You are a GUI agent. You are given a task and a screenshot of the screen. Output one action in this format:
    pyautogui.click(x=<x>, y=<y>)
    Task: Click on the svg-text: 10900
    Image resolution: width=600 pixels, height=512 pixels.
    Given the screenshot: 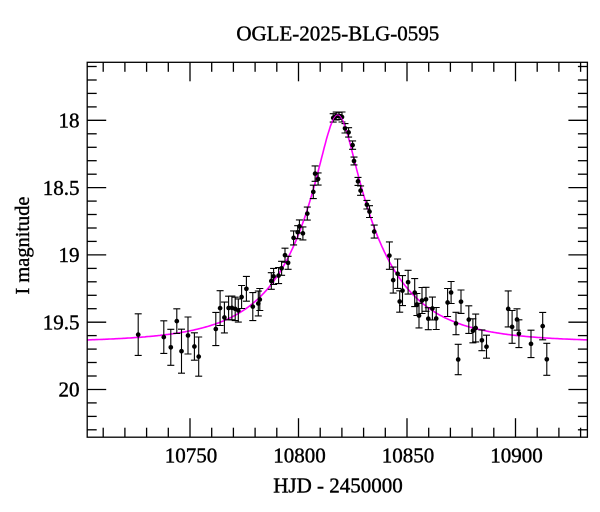 What is the action you would take?
    pyautogui.click(x=516, y=456)
    